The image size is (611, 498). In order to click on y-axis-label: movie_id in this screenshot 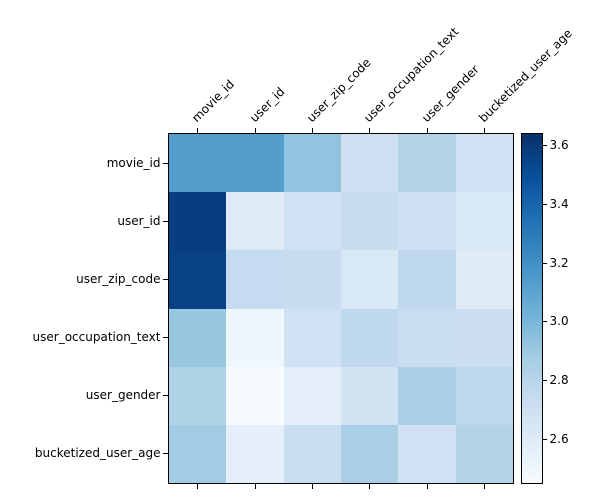, I will do `click(133, 162)`.